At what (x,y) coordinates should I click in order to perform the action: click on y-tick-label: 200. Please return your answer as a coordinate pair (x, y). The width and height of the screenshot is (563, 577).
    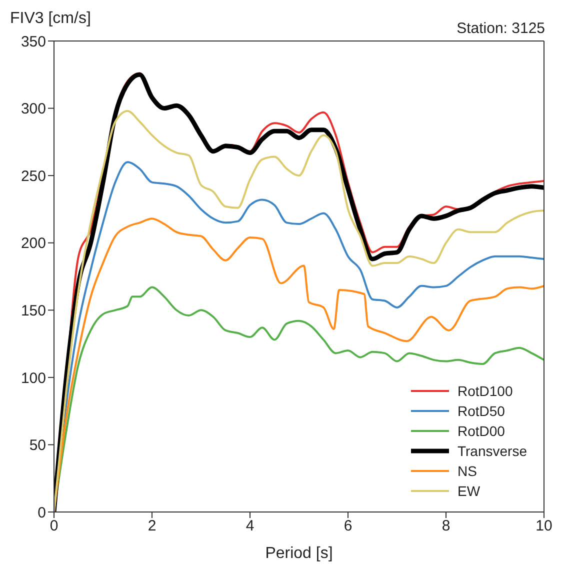
    Looking at the image, I should click on (33, 243).